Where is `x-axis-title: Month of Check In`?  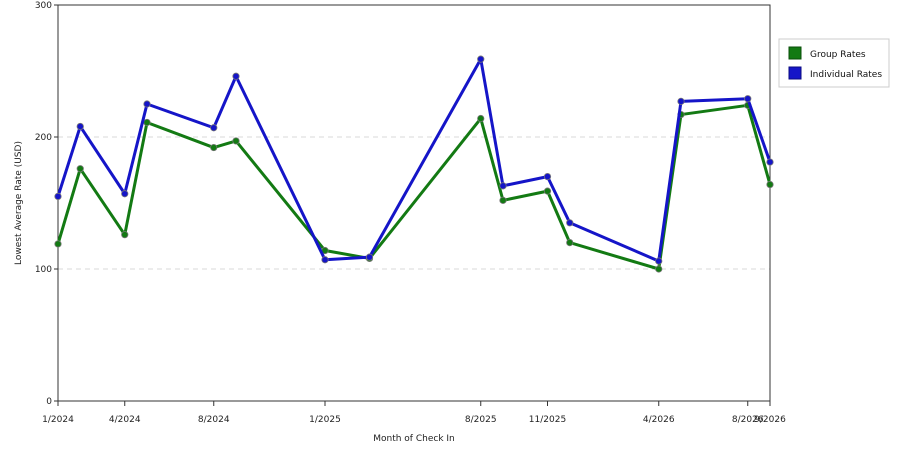
x-axis-title: Month of Check In is located at coordinates (414, 439).